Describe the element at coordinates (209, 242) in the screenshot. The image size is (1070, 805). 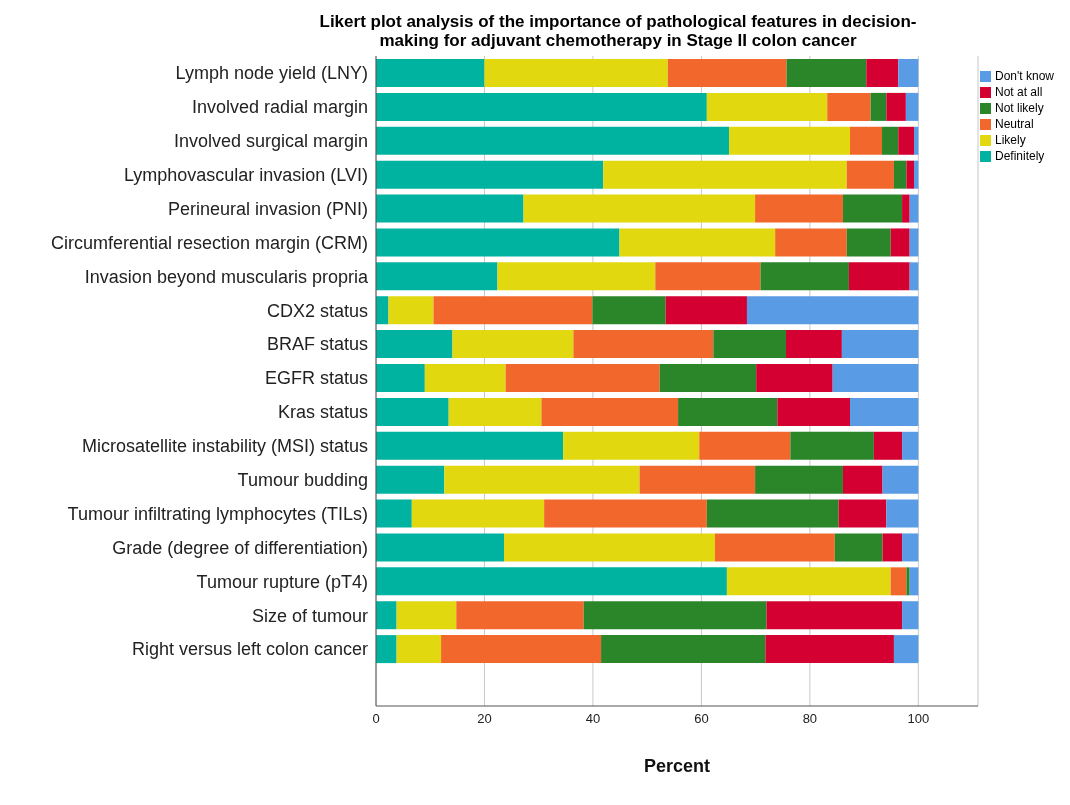
I see `y-tick-label: Circumferential resection margin (CRM)` at that location.